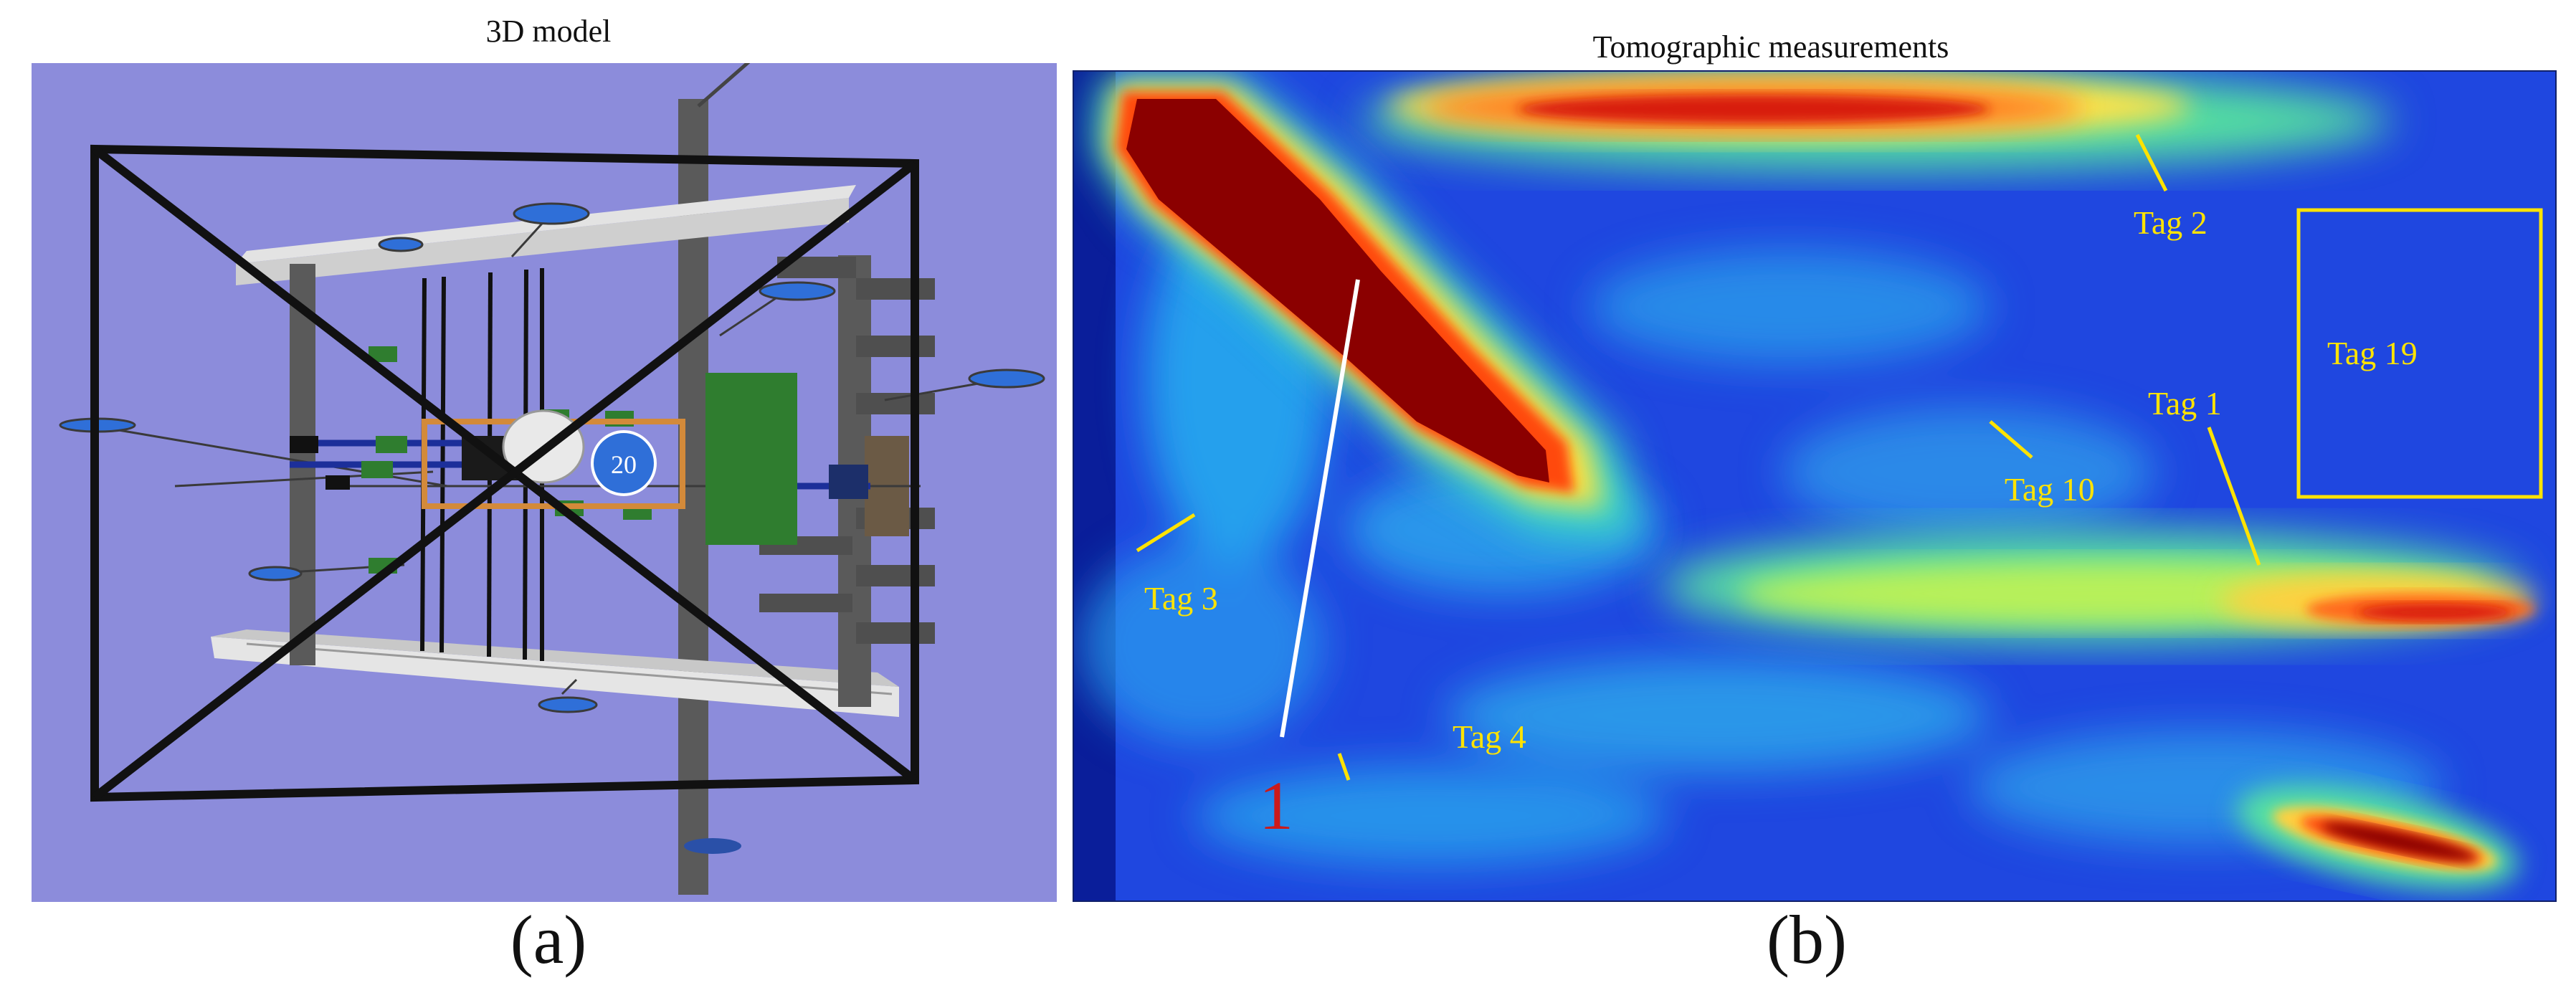 Image resolution: width=2576 pixels, height=998 pixels. Describe the element at coordinates (548, 32) in the screenshot. I see `panel-a-title: 3D model` at that location.